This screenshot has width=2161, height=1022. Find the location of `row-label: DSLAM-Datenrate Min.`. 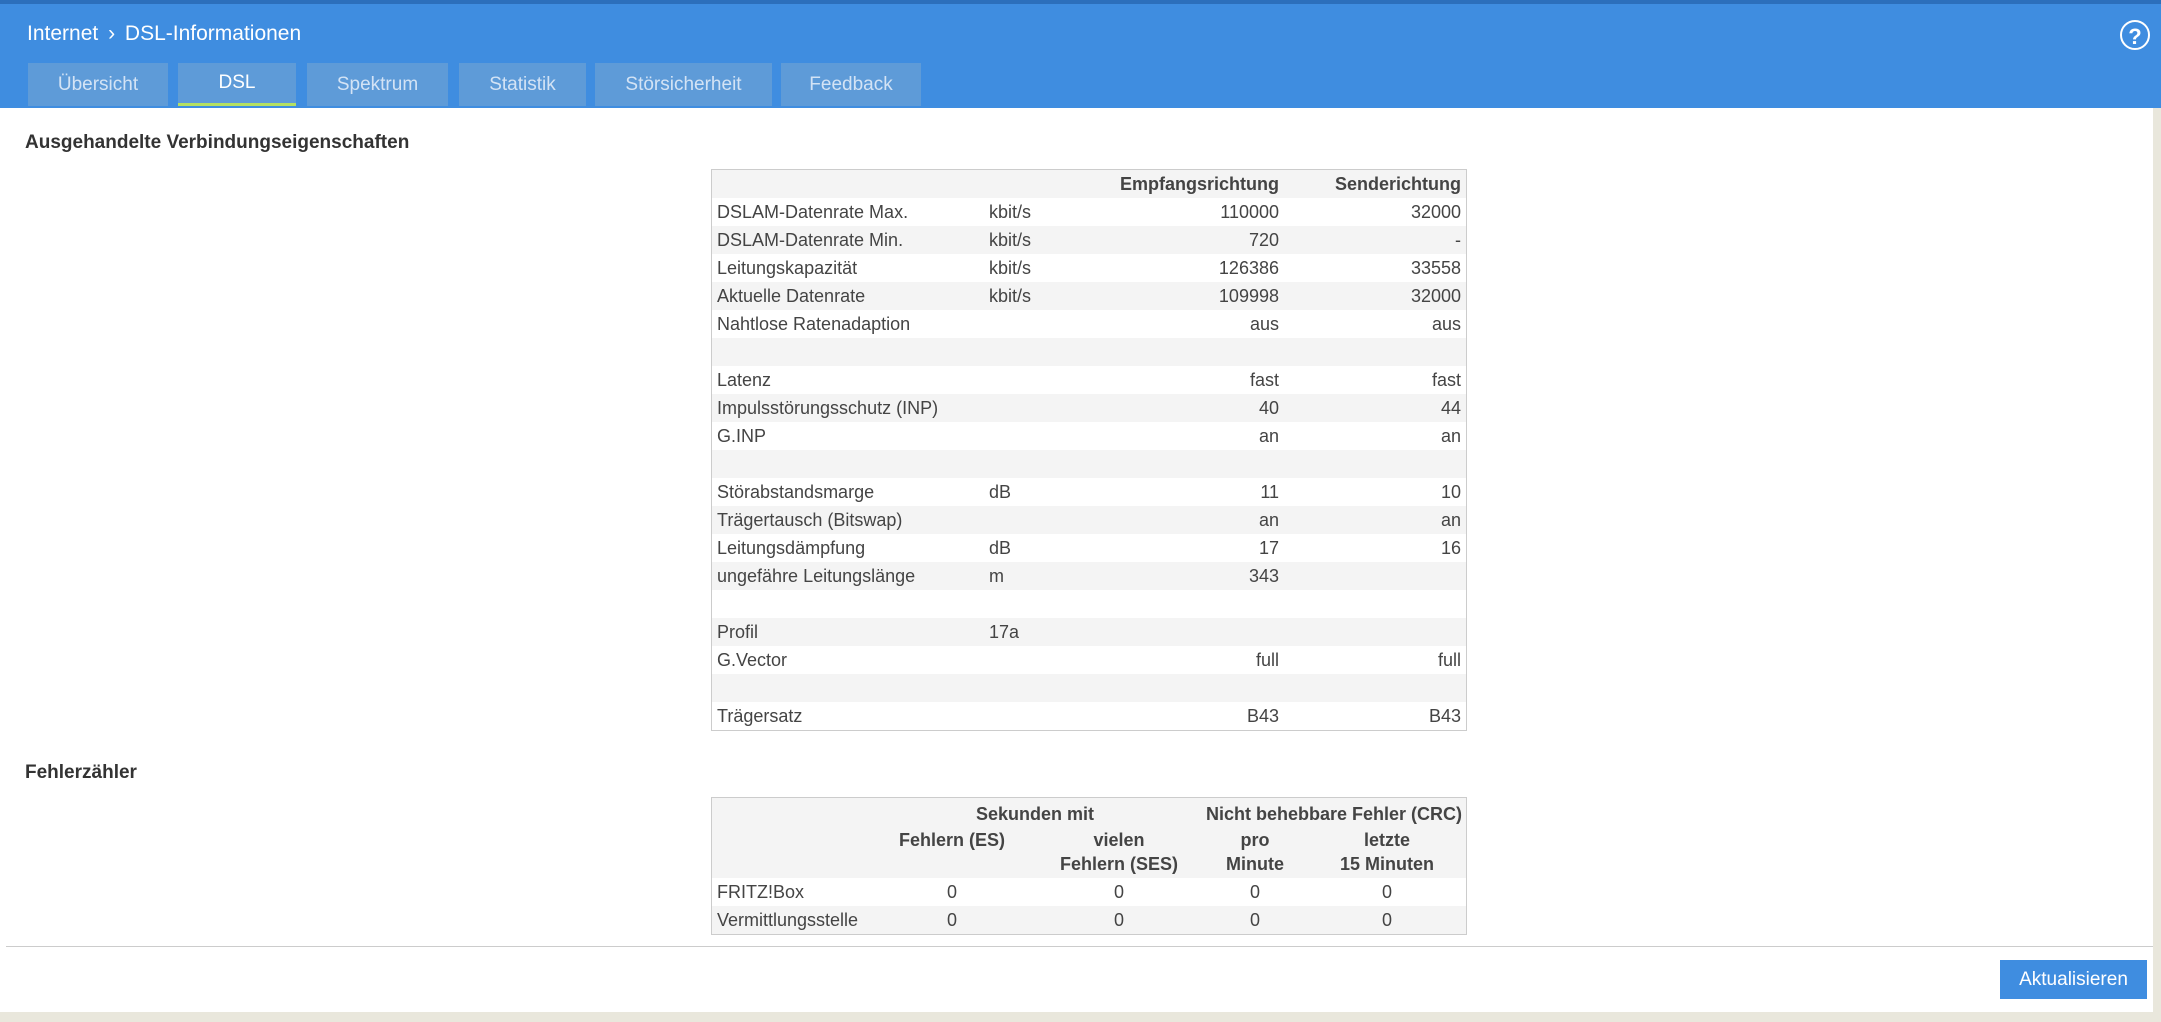

row-label: DSLAM-Datenrate Min. is located at coordinates (810, 240).